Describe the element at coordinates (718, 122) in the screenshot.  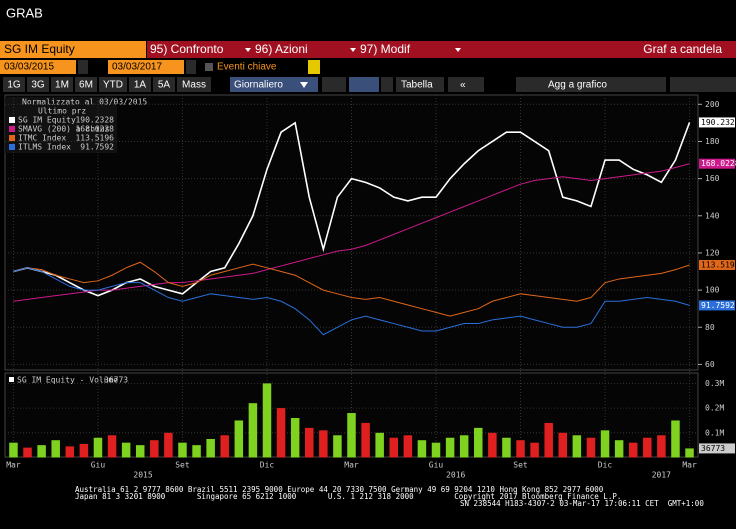
I see `last-value: 190.2328` at that location.